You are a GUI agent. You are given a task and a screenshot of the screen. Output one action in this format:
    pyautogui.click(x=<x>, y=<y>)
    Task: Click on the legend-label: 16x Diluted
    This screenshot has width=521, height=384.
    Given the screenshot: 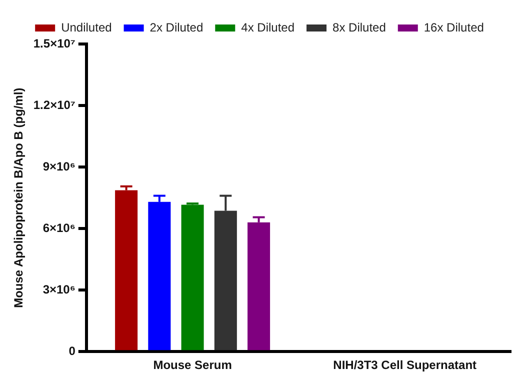 What is the action you would take?
    pyautogui.click(x=454, y=27)
    